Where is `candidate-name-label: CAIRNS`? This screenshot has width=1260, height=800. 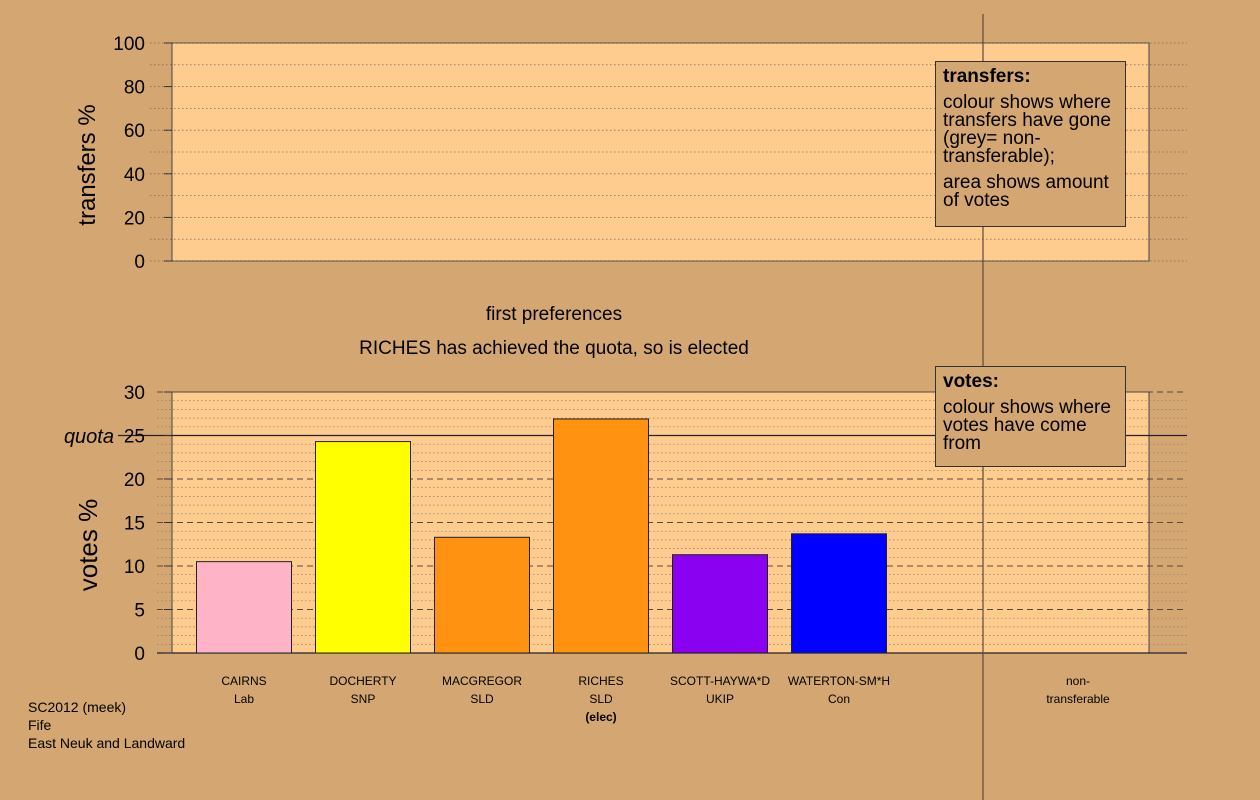 candidate-name-label: CAIRNS is located at coordinates (243, 681).